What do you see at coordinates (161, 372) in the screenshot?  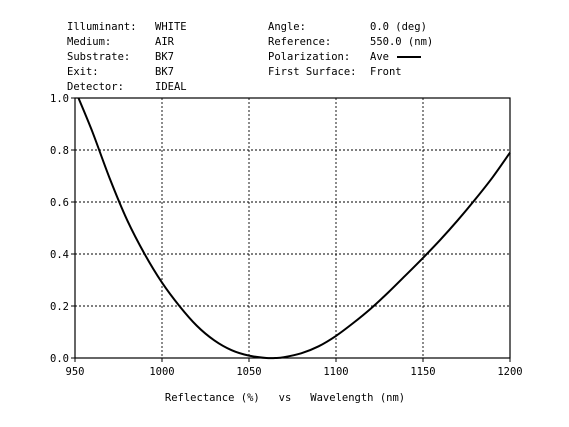 I see `x-tick-label: 1000` at bounding box center [161, 372].